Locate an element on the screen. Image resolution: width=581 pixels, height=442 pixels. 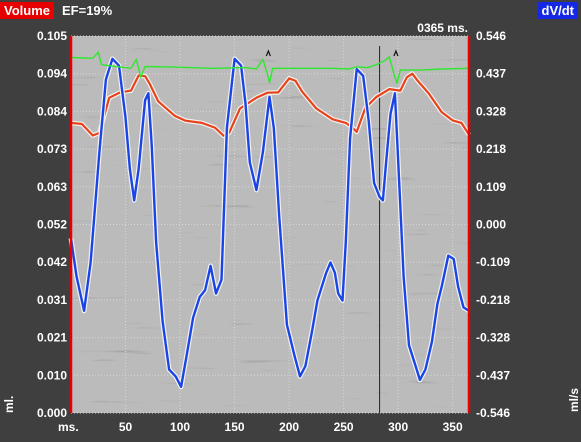
left-axis-unit-label: ml. is located at coordinates (9, 404).